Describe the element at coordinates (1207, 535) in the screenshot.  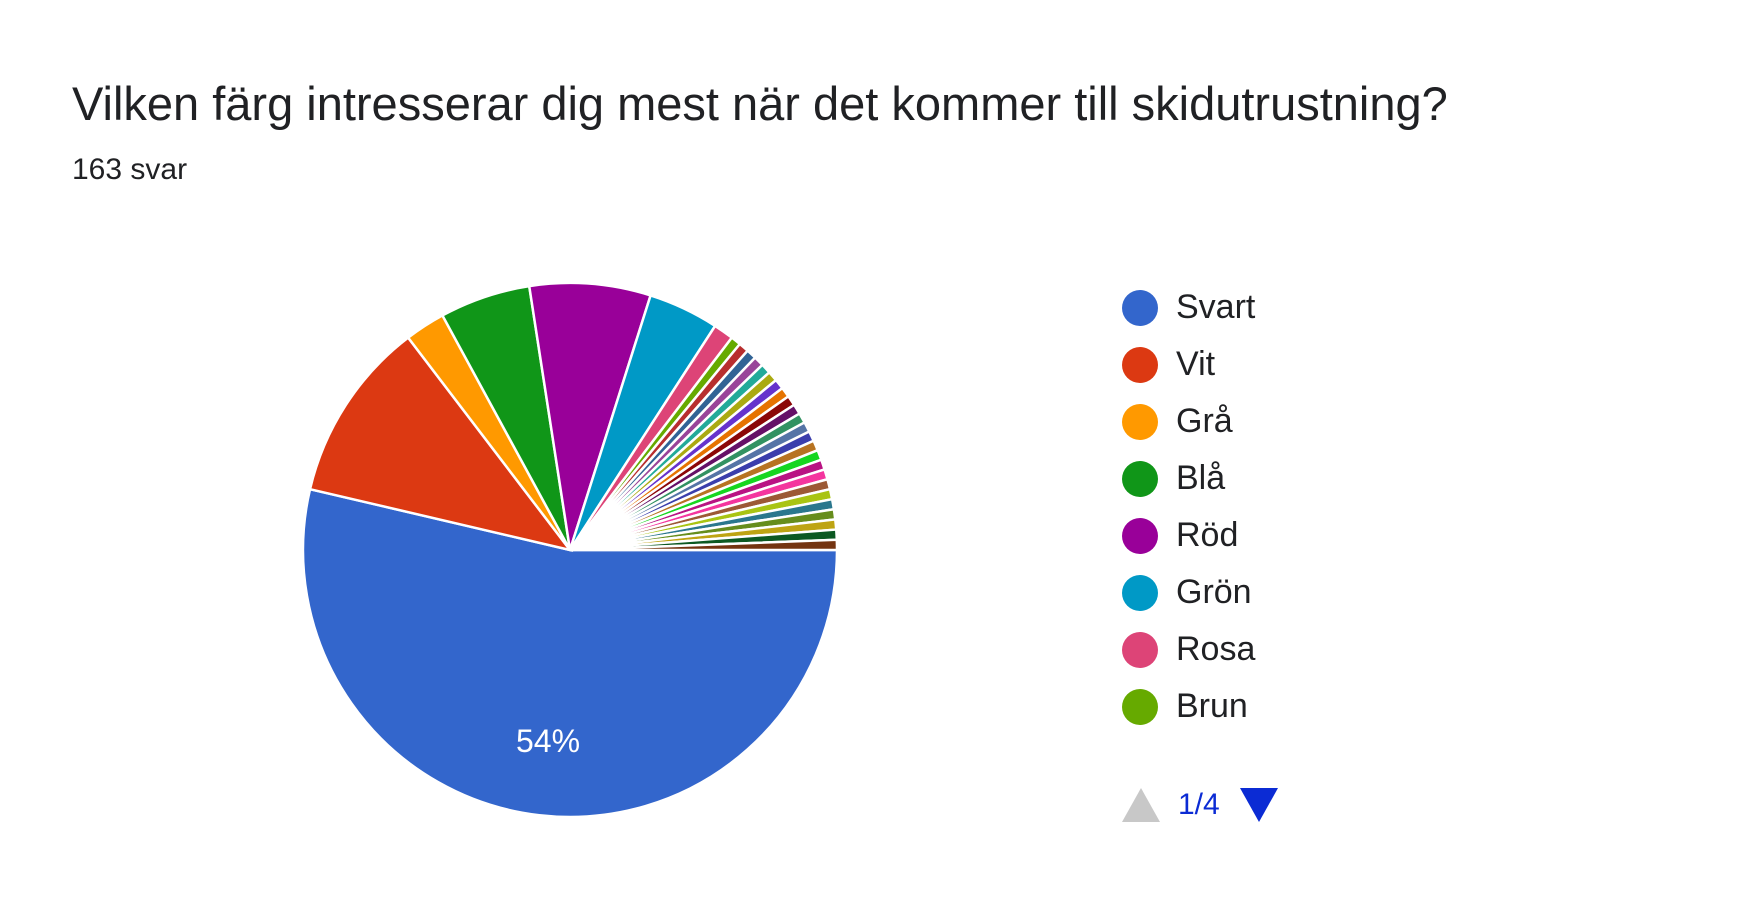
I see `legend-label: Röd` at that location.